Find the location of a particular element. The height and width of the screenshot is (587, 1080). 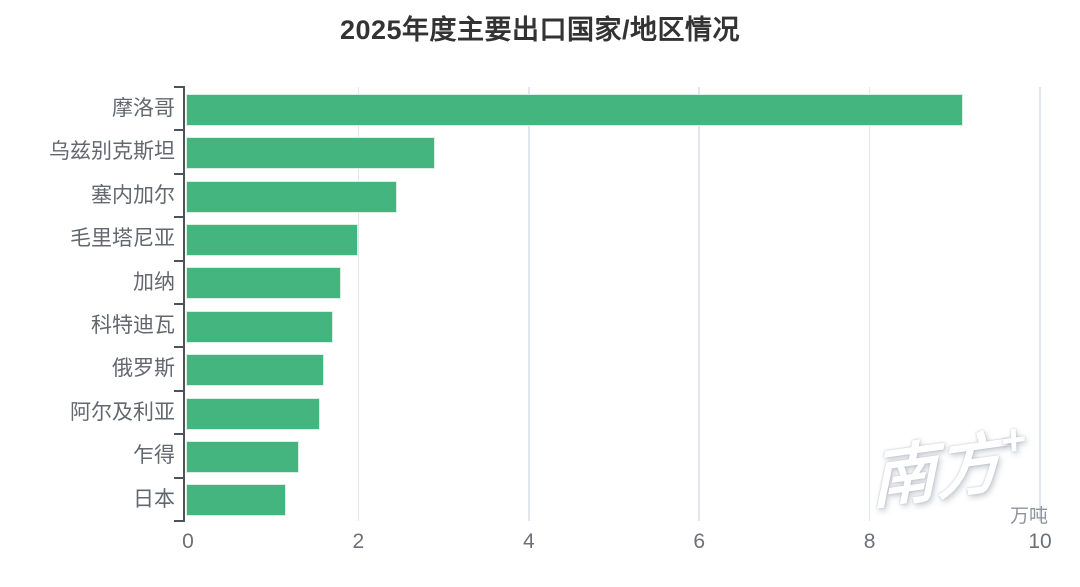

x-tick-label: 0 is located at coordinates (188, 541).